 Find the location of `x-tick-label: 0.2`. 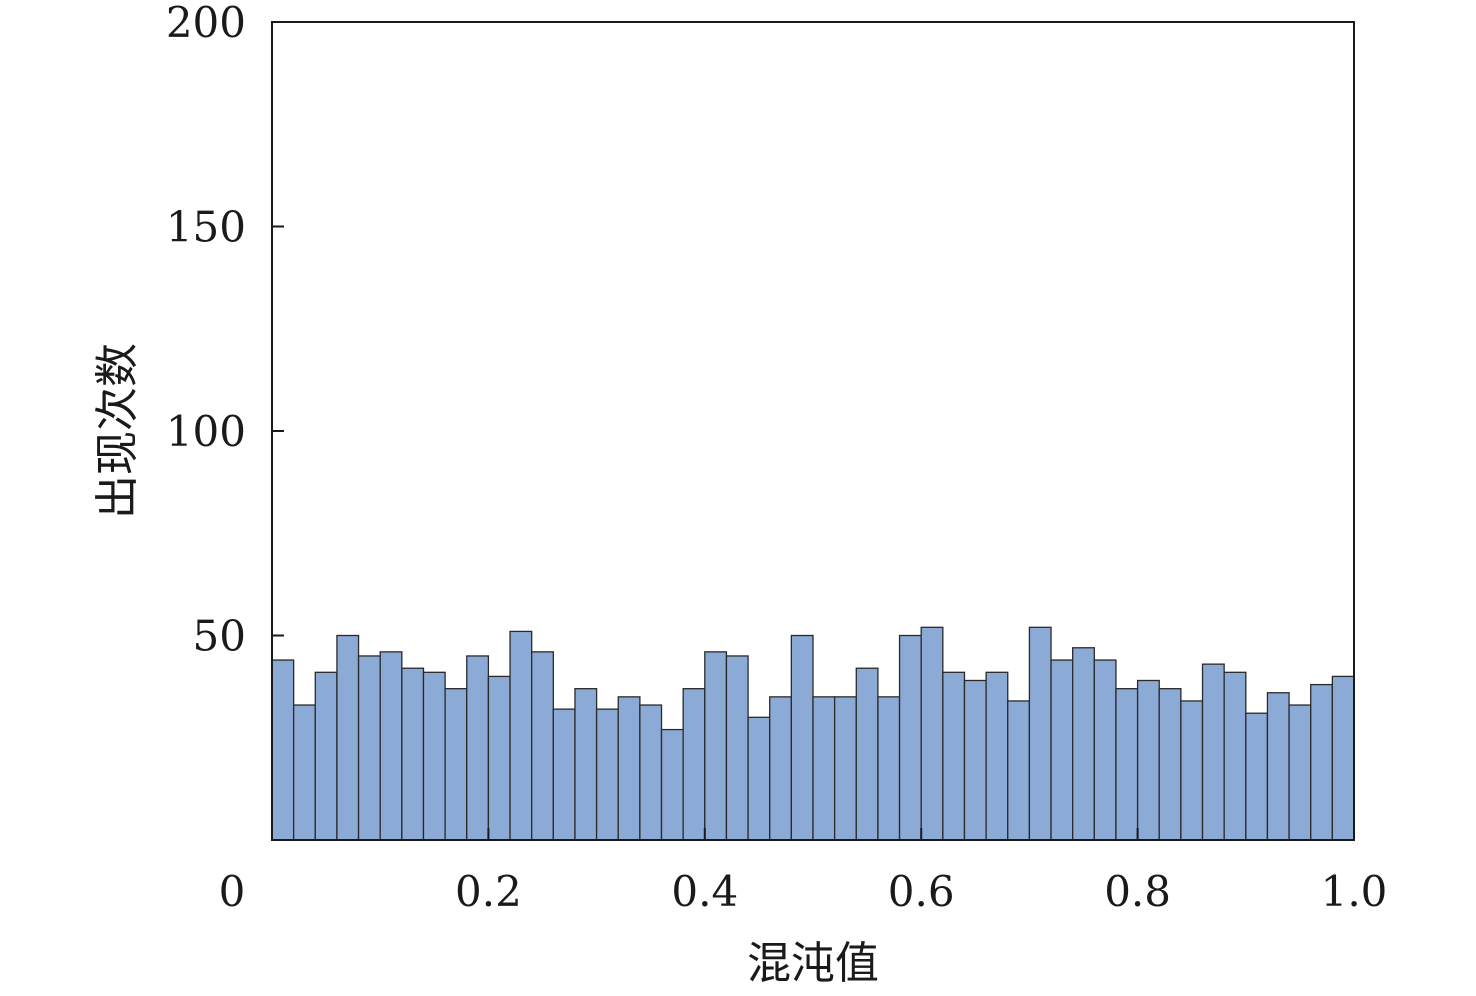

x-tick-label: 0.2 is located at coordinates (488, 891).